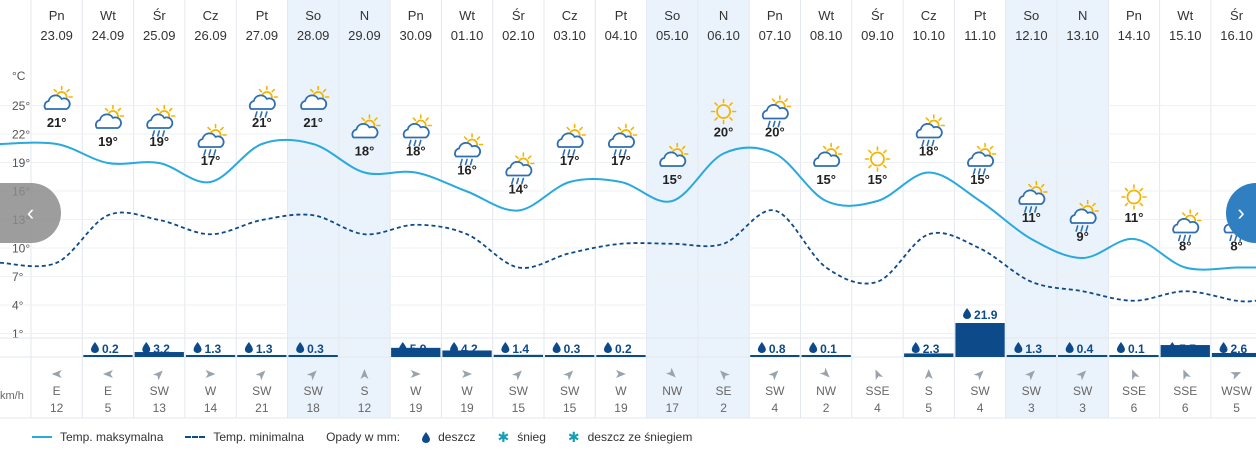 Image resolution: width=1256 pixels, height=453 pixels. What do you see at coordinates (617, 349) in the screenshot?
I see `precip-value: 0.2` at bounding box center [617, 349].